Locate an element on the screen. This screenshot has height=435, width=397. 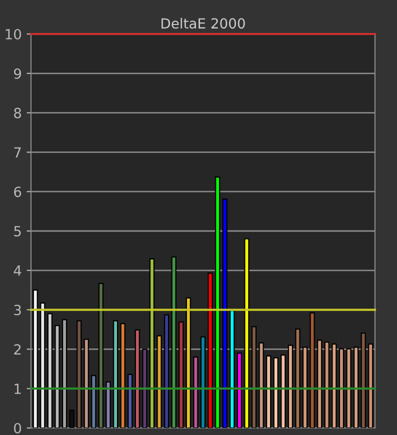
y-tick-label: 0 is located at coordinates (18, 428).